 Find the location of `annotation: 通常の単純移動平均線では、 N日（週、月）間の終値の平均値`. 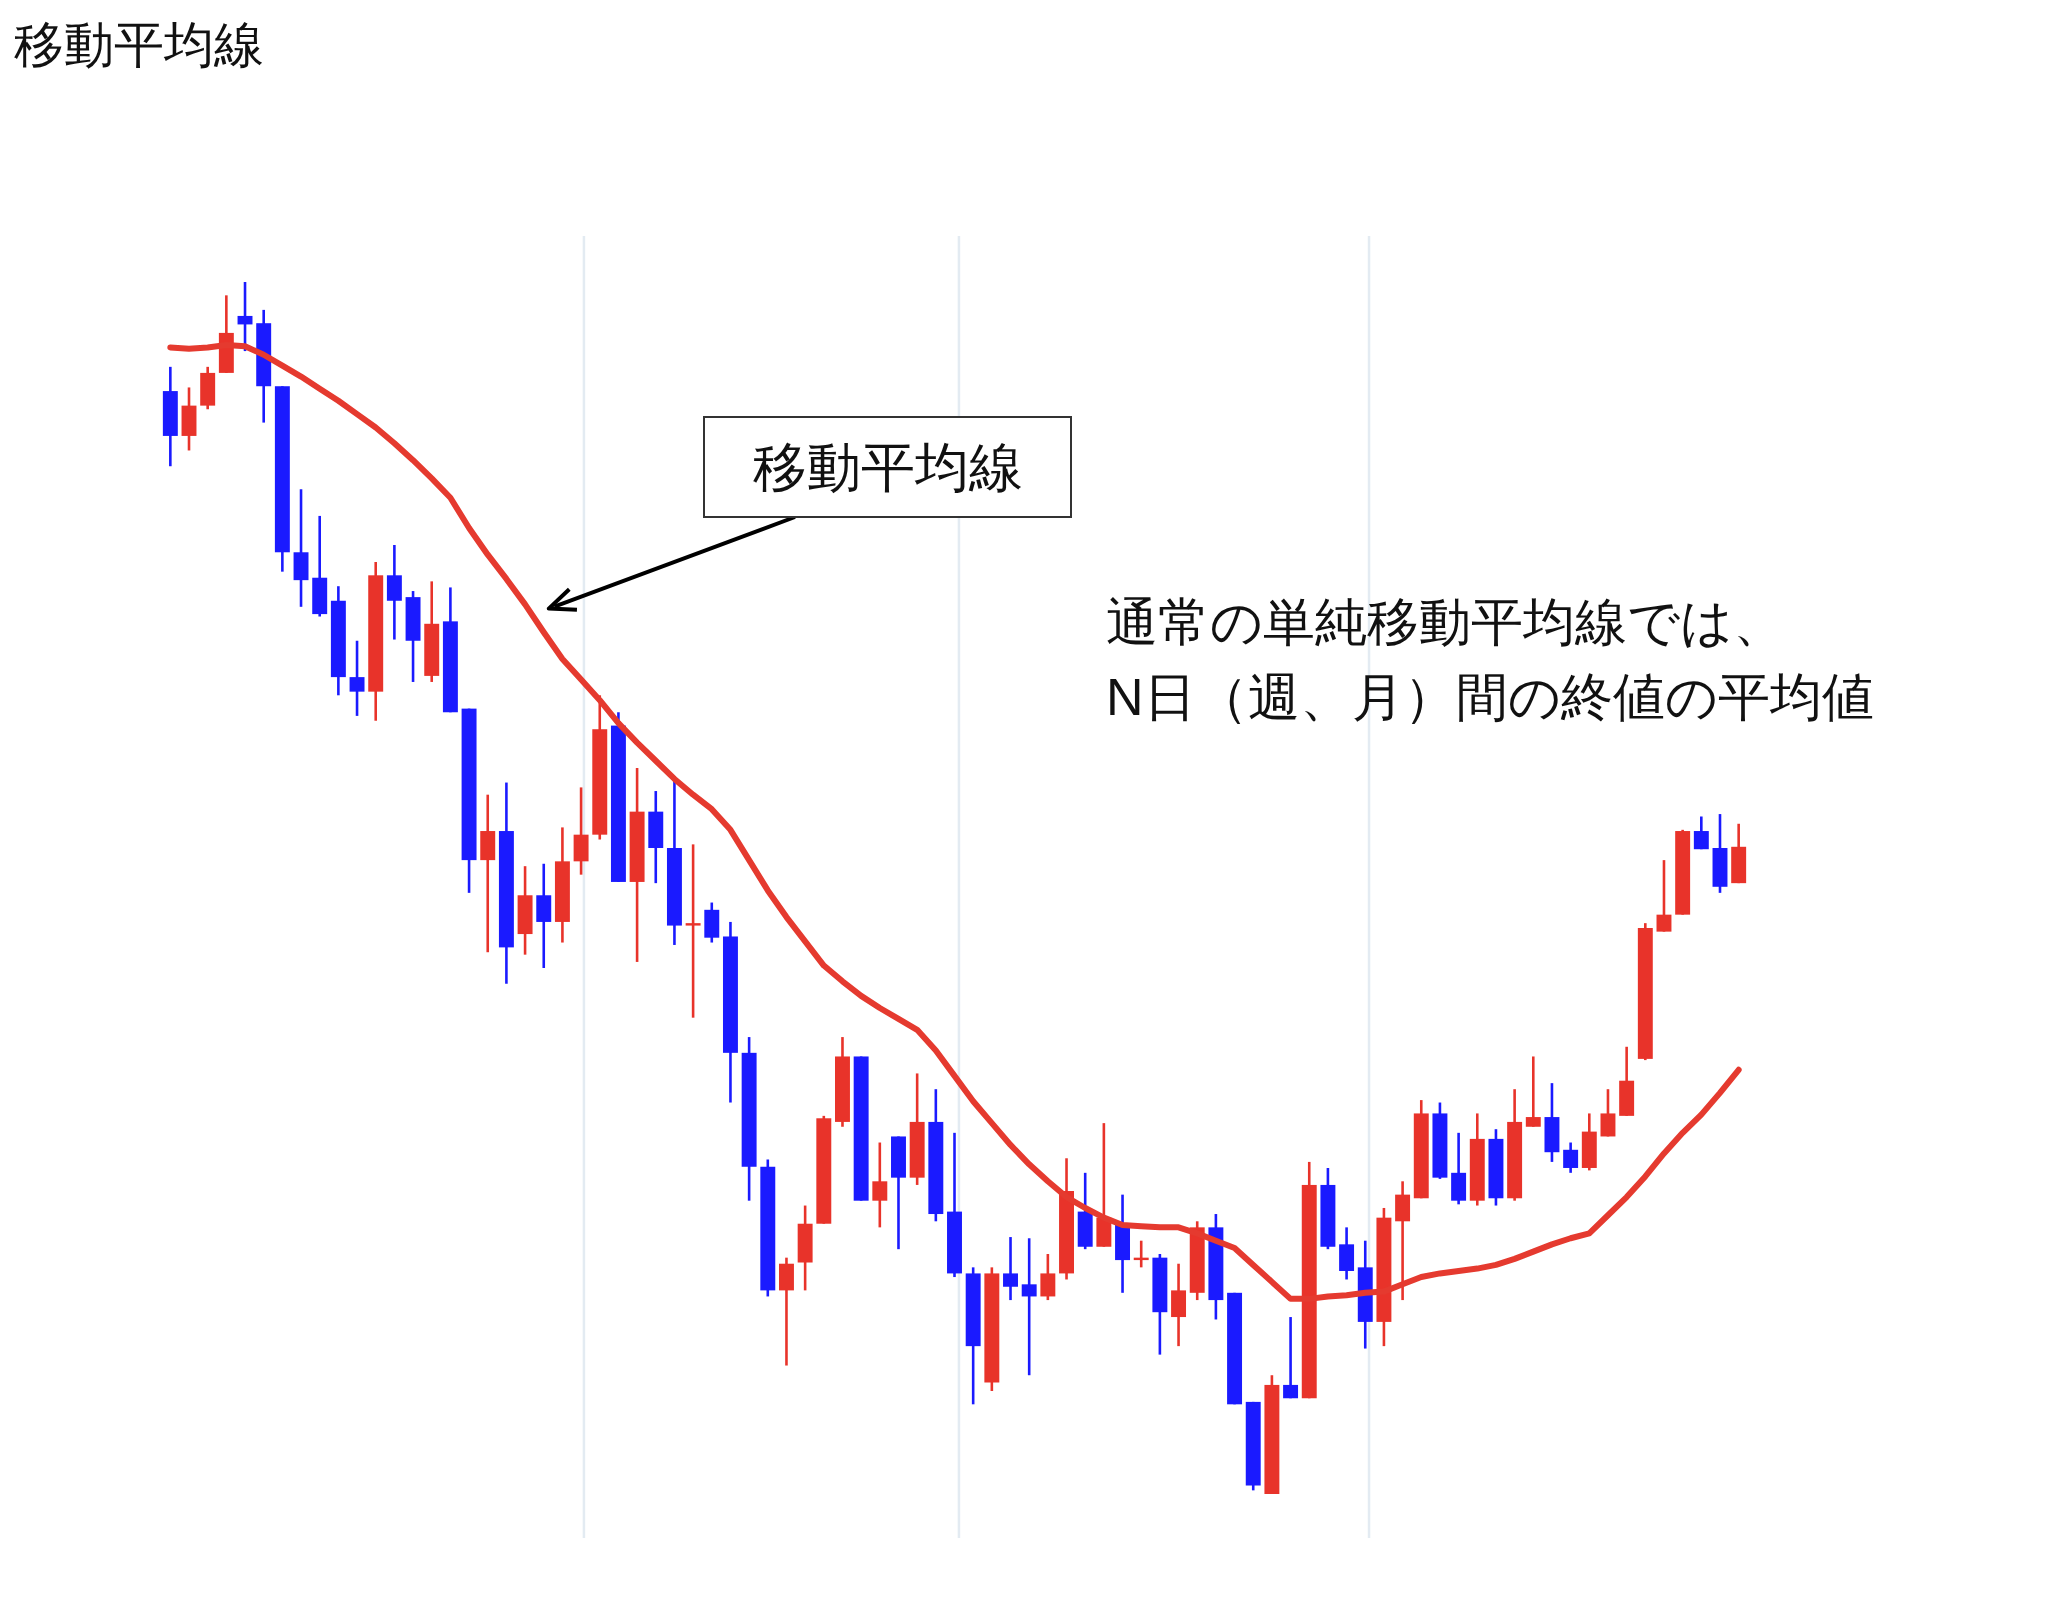

annotation: 通常の単純移動平均線では、 N日（週、月）間の終値の平均値 is located at coordinates (1490, 659).